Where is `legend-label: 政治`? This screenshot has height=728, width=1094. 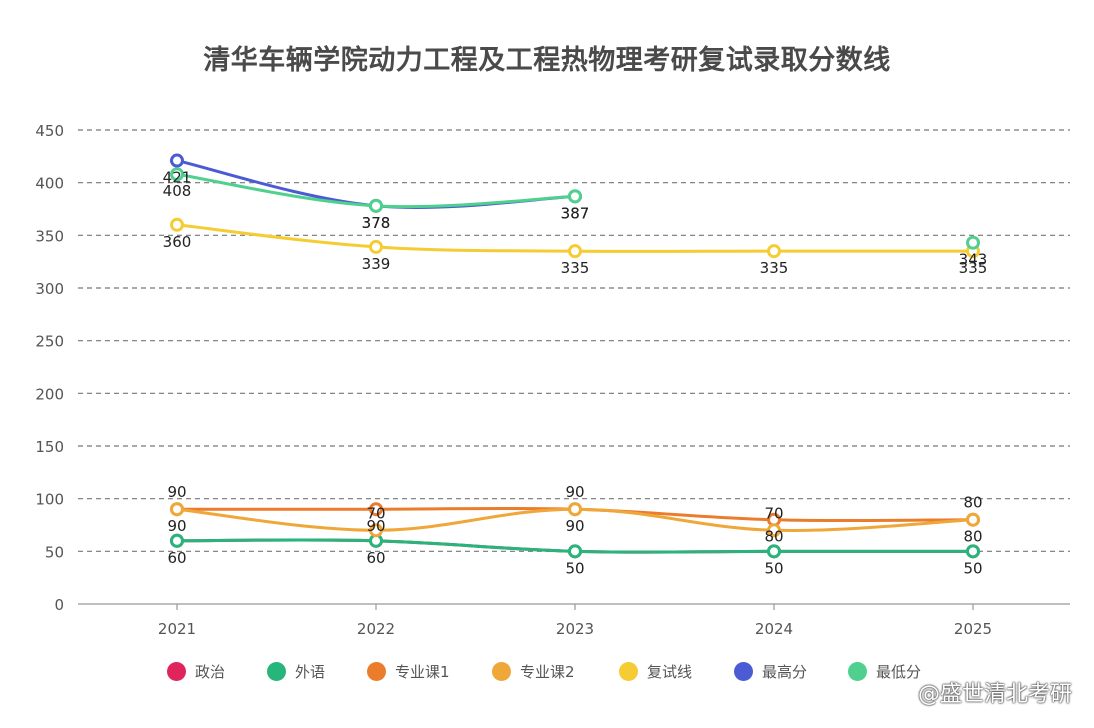
legend-label: 政治 is located at coordinates (210, 671).